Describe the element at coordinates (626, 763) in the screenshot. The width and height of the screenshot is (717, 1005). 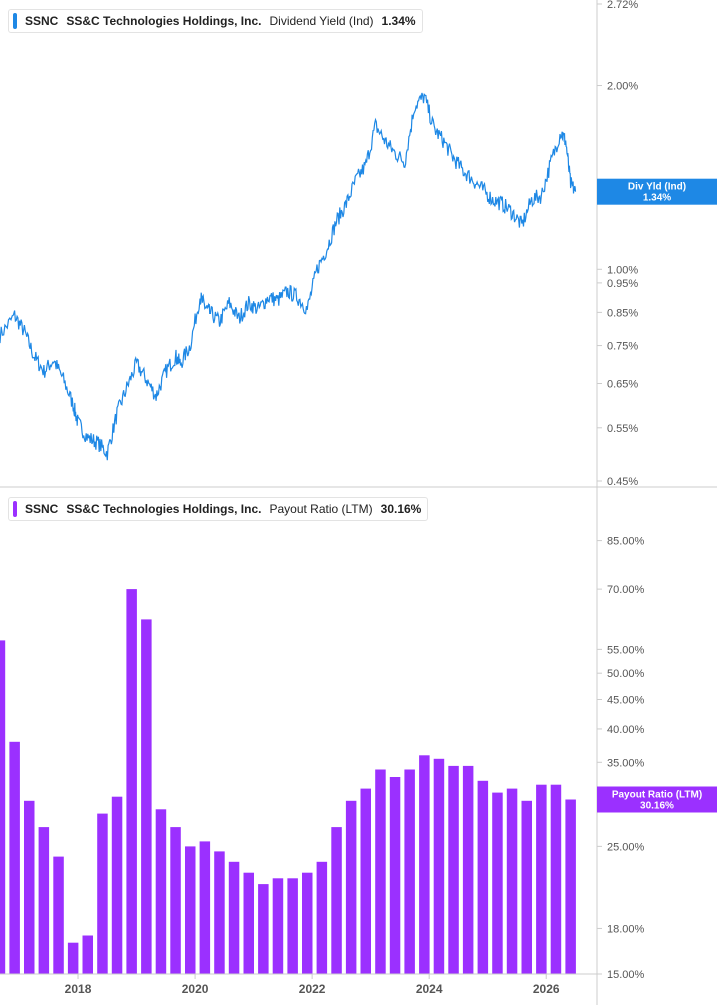
I see `payout-tick-label: 35.00%` at that location.